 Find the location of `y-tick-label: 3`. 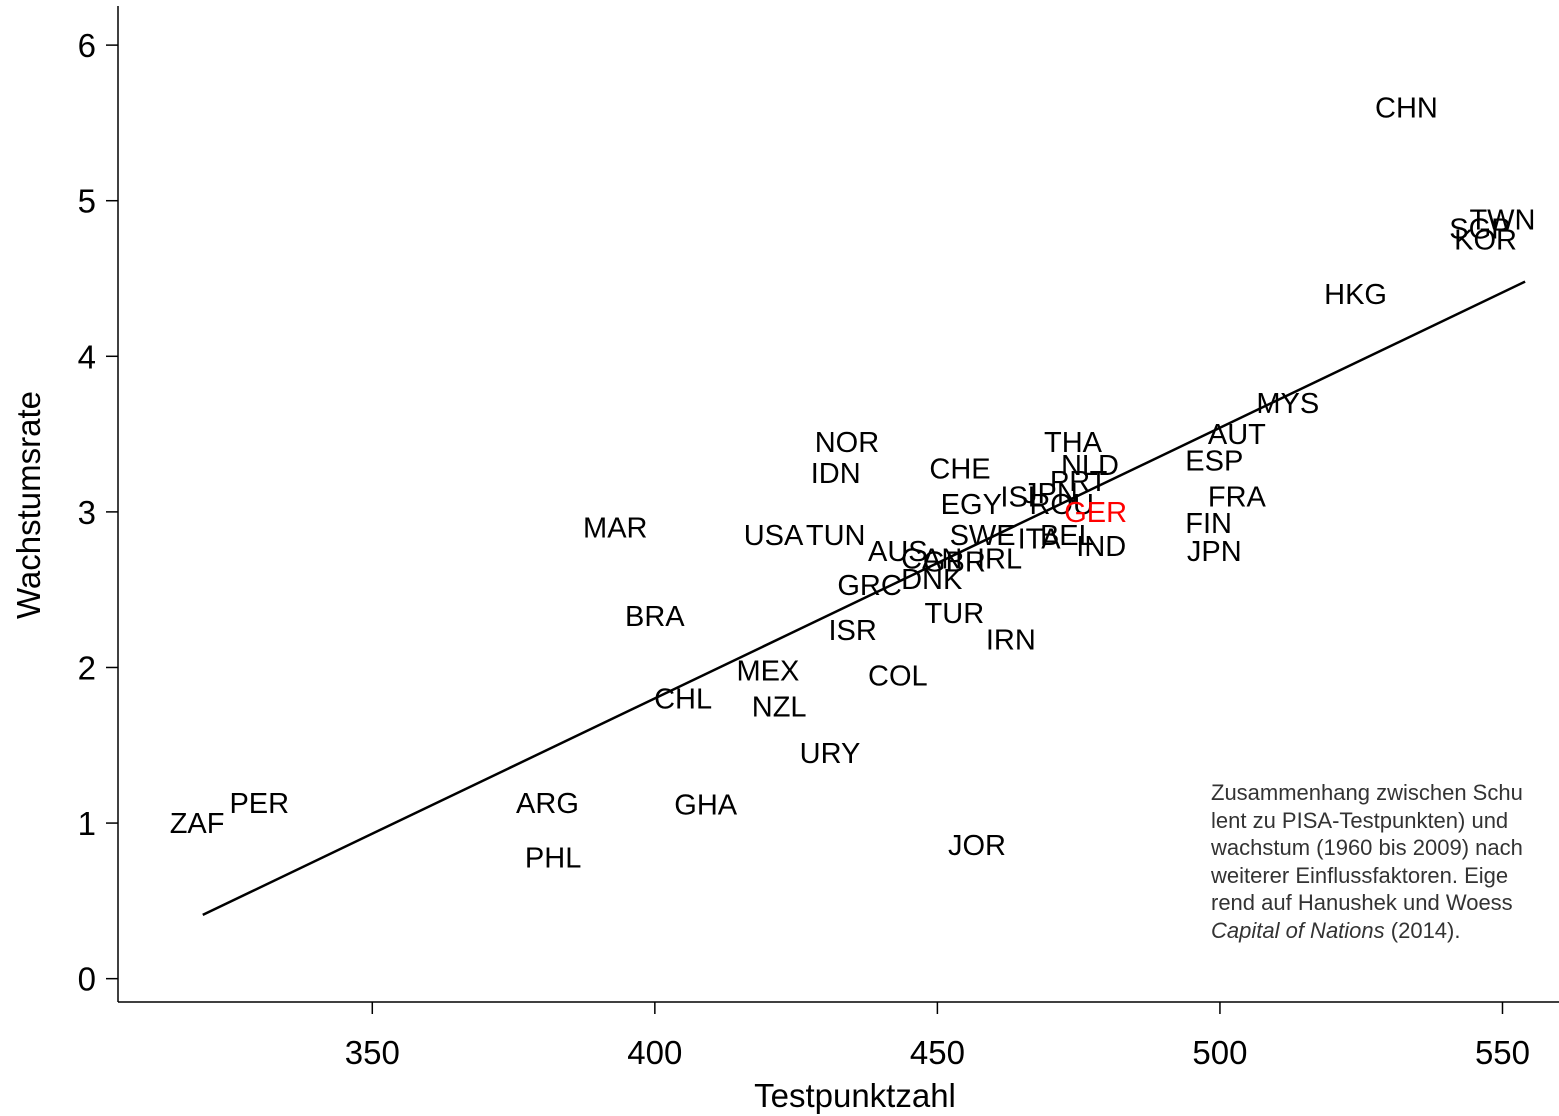

y-tick-label: 3 is located at coordinates (87, 512).